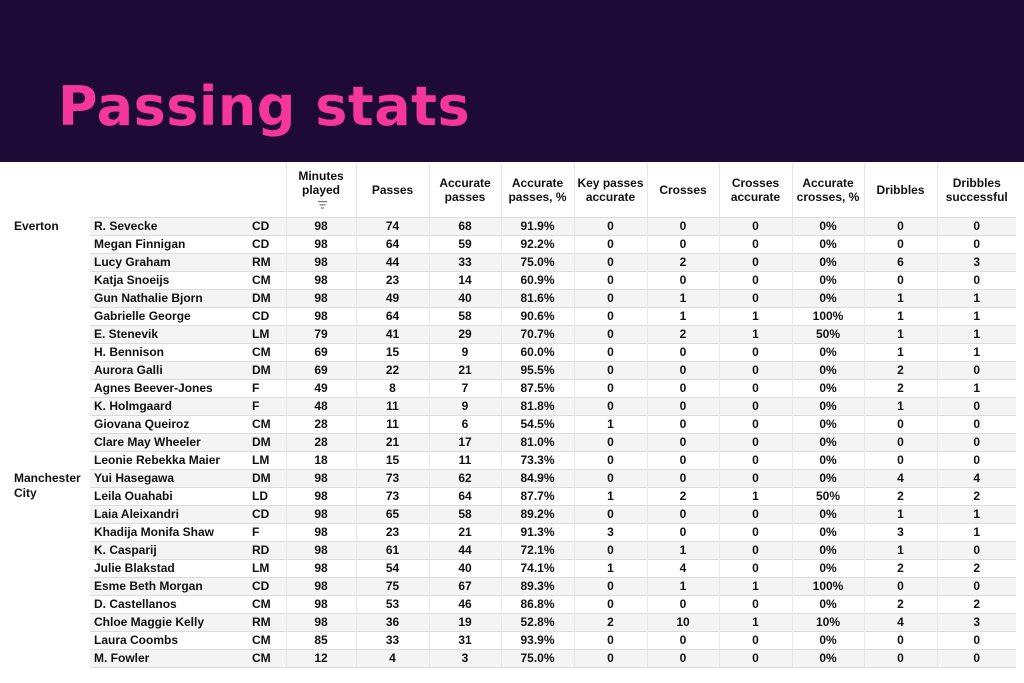  I want to click on player-name: Julie Blakstad, so click(170, 568).